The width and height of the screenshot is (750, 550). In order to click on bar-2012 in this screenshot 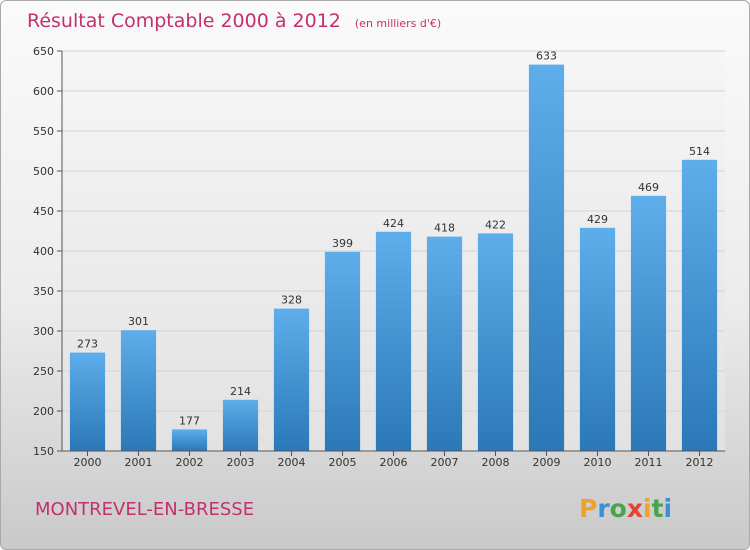, I will do `click(699, 305)`.